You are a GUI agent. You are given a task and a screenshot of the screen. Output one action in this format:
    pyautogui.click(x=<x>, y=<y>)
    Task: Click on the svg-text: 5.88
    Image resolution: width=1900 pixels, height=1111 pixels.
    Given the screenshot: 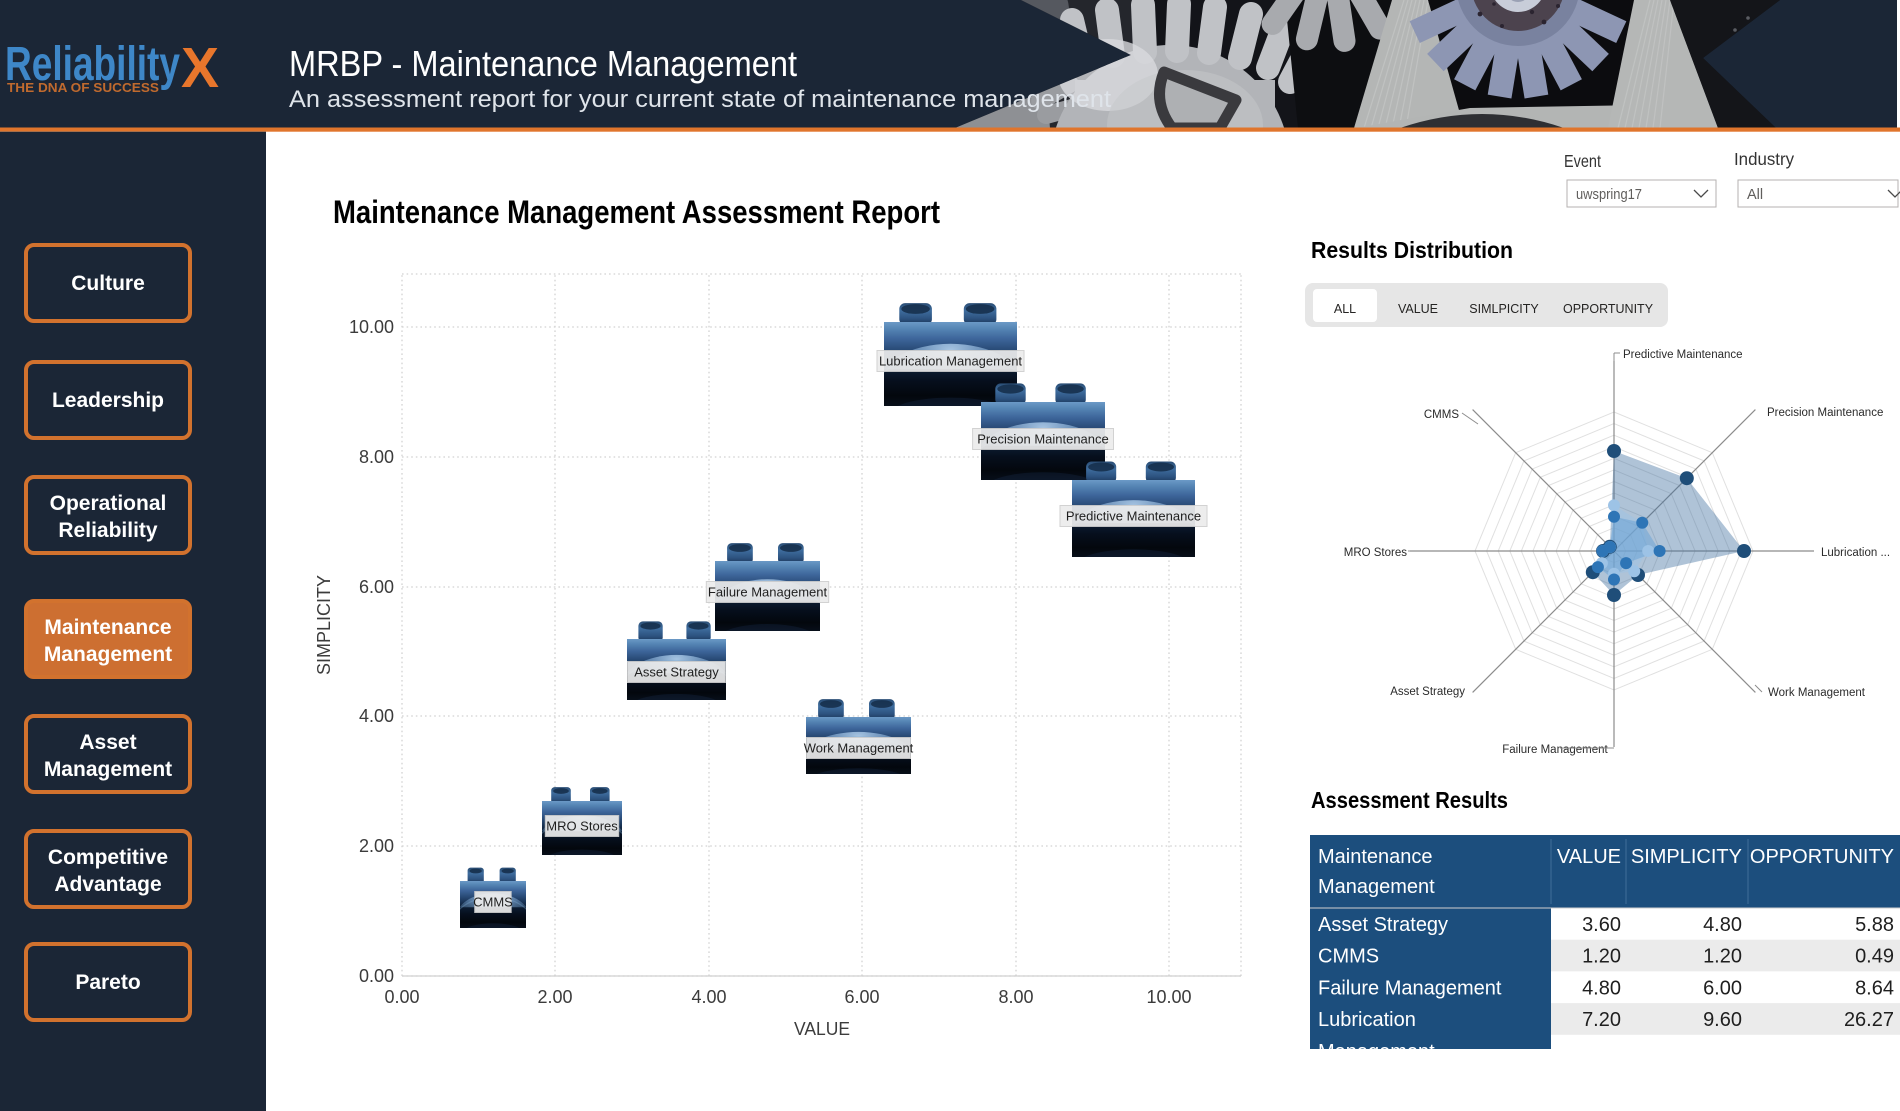 What is the action you would take?
    pyautogui.click(x=1874, y=925)
    